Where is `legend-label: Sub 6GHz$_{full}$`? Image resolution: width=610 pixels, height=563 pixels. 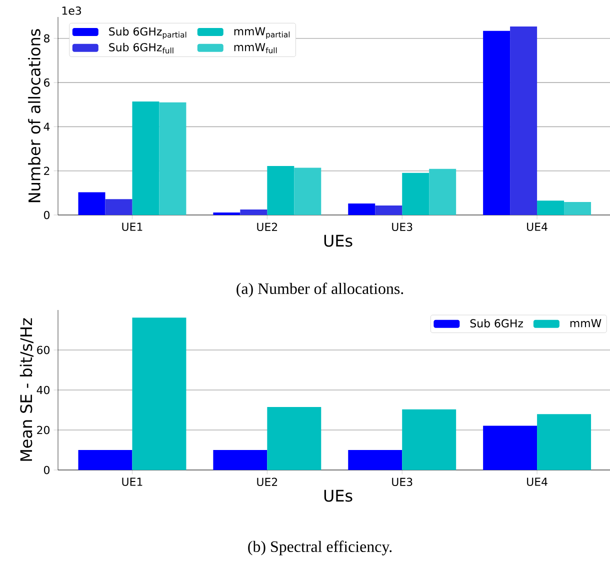
legend-label: Sub 6GHz$_{full}$ is located at coordinates (141, 48).